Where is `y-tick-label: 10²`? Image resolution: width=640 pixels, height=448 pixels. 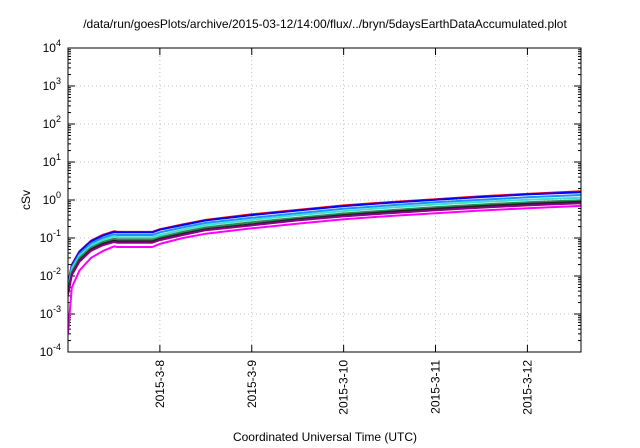 y-tick-label: 10² is located at coordinates (52, 122).